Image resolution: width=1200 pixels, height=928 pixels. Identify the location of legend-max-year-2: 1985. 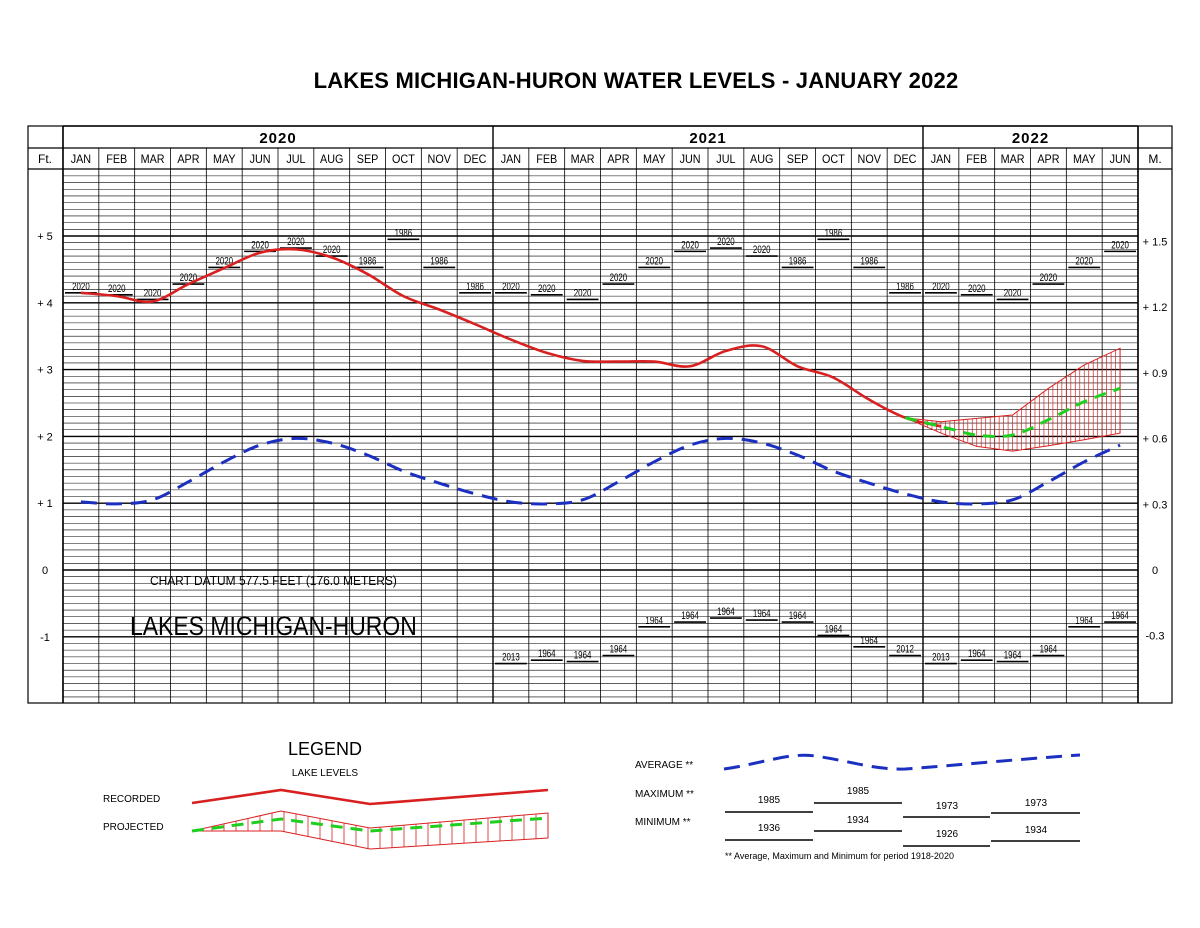
(858, 791).